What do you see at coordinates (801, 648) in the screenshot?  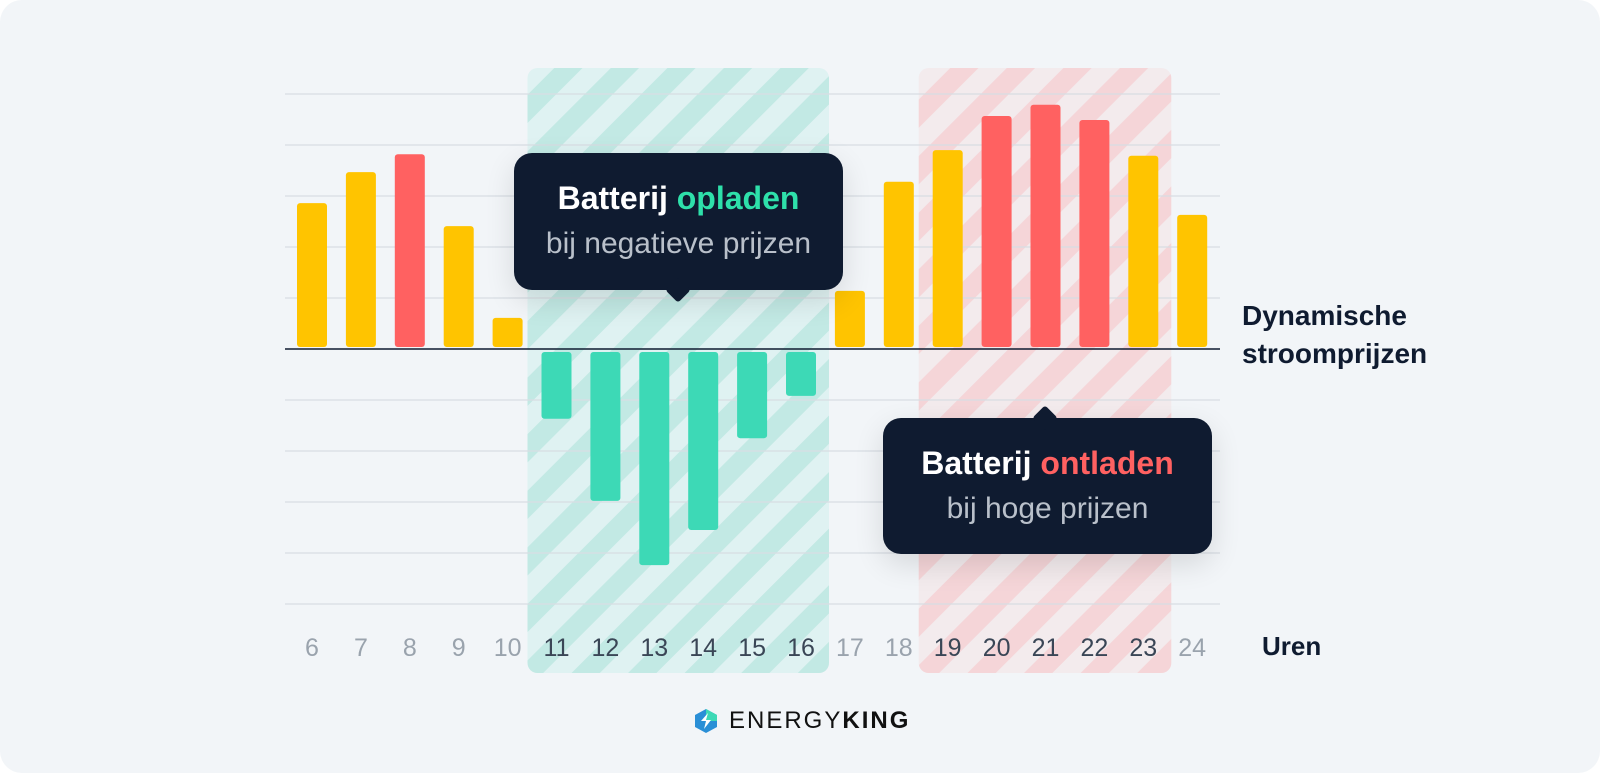 I see `x-tick-label: 16` at bounding box center [801, 648].